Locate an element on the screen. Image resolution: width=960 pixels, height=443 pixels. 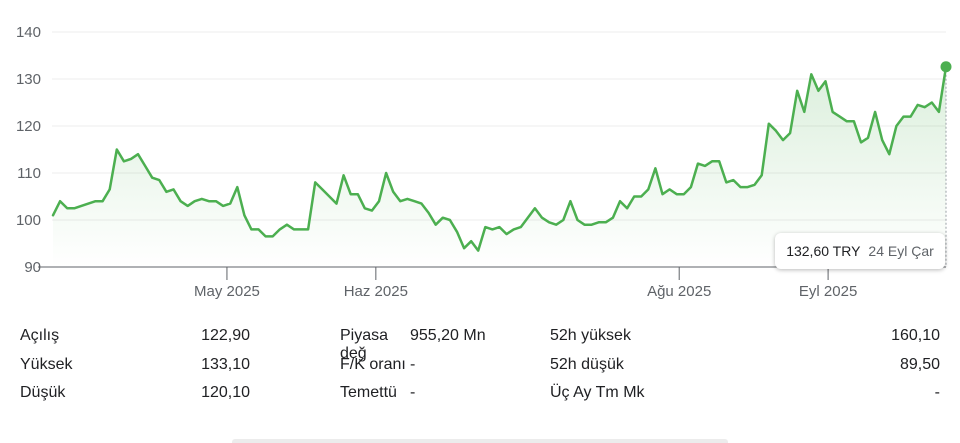
x-tick-label: Eyl 2025 is located at coordinates (828, 291).